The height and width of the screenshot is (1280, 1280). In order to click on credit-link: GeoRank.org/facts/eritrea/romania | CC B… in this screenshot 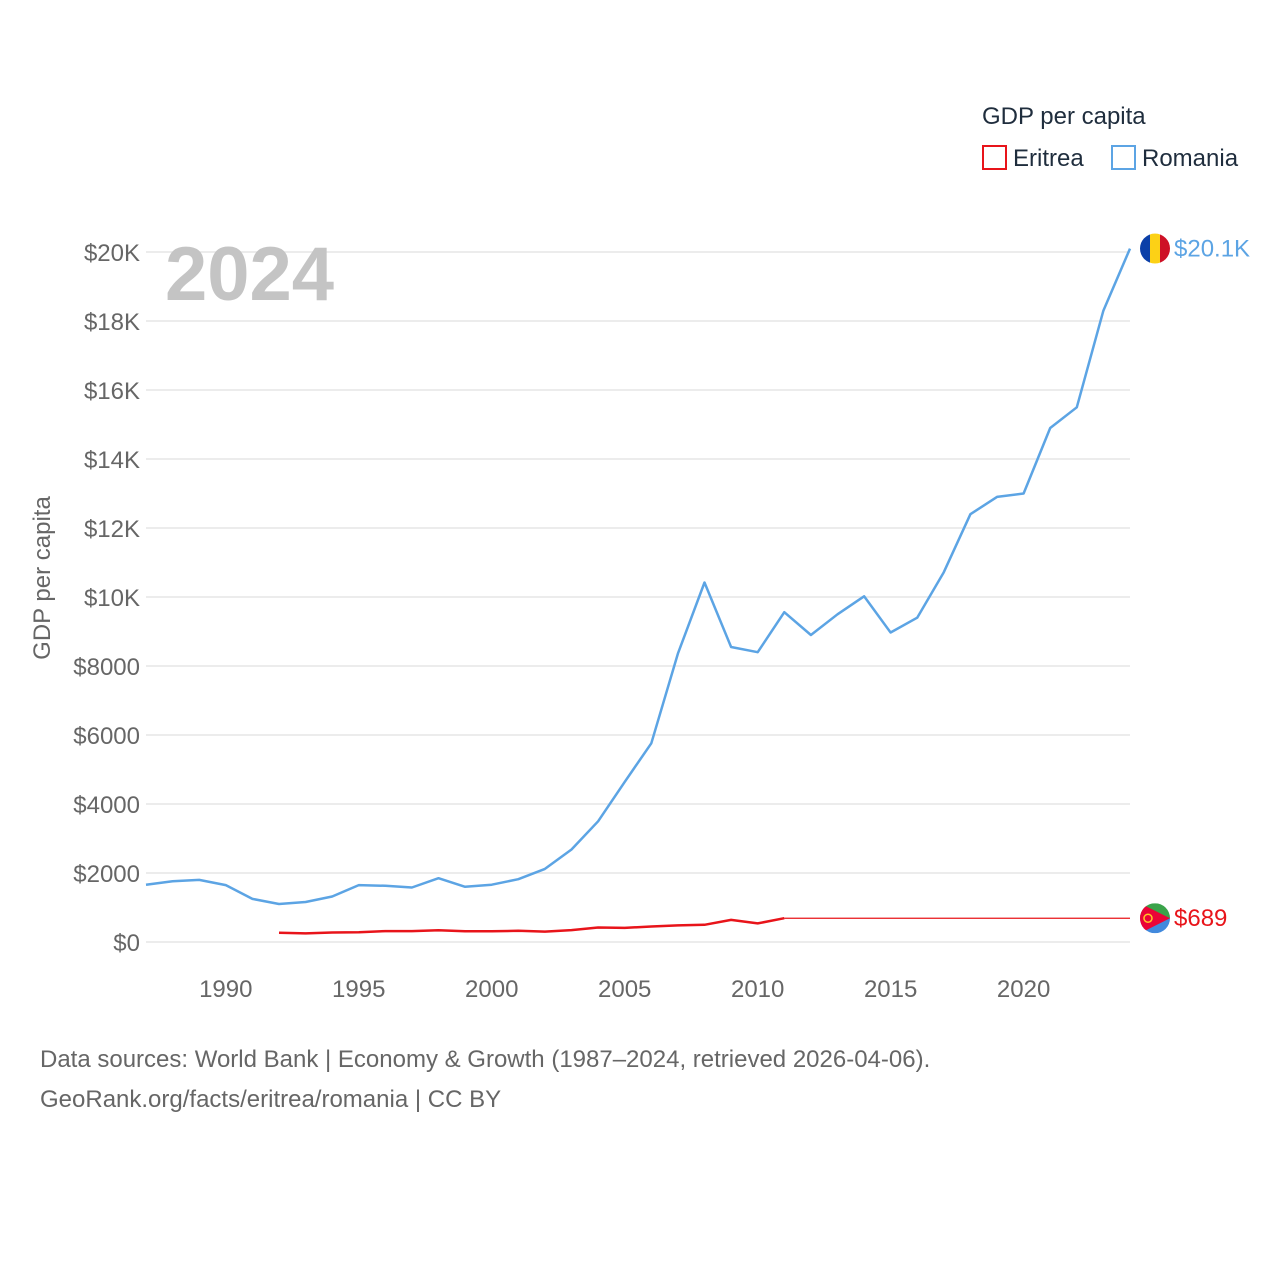, I will do `click(271, 1099)`.